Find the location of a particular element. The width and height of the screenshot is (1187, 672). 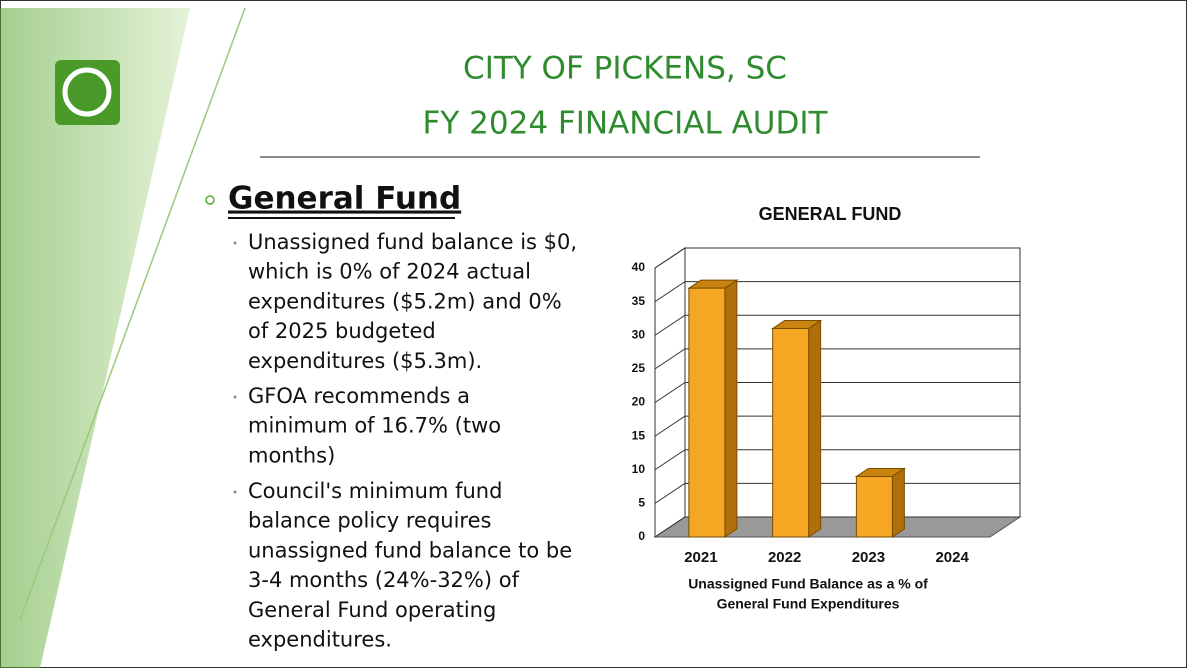

bullet-text: months) is located at coordinates (291, 455).